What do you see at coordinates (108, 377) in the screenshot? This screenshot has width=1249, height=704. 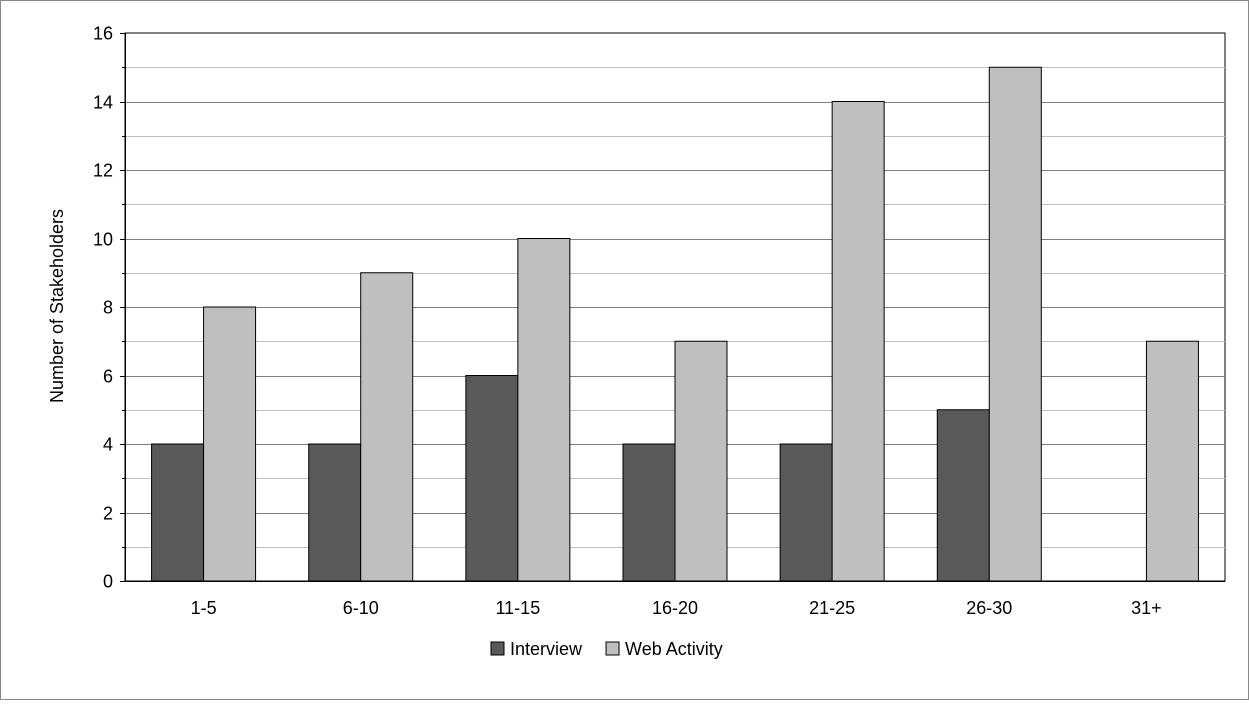 I see `y-tick-label: 6` at bounding box center [108, 377].